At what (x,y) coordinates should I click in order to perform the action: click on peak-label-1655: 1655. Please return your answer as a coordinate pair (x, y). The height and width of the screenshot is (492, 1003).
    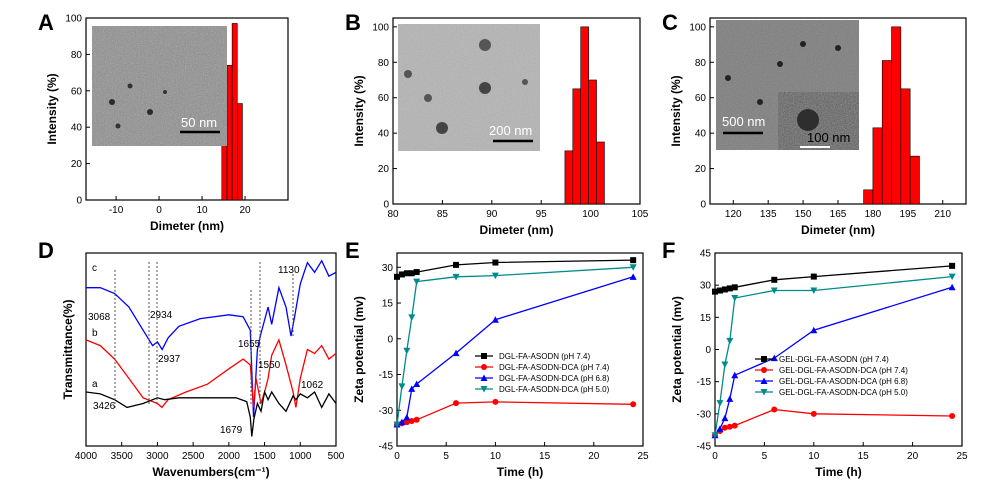
    Looking at the image, I should click on (249, 344).